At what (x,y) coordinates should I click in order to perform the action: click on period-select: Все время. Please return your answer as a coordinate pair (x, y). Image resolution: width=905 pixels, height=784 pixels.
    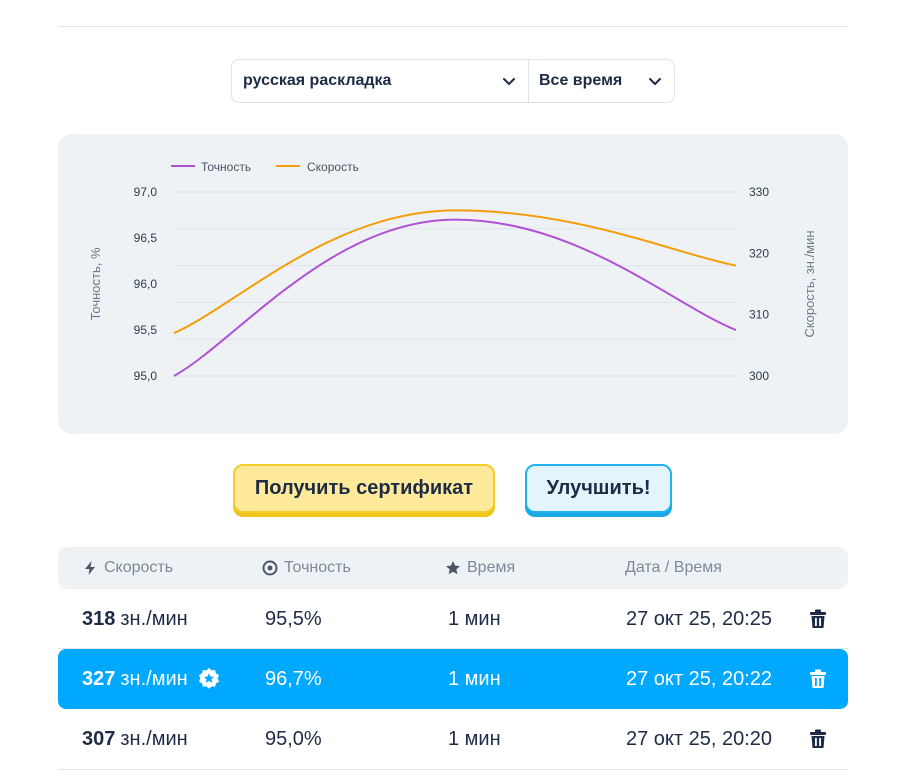
    Looking at the image, I should click on (601, 81).